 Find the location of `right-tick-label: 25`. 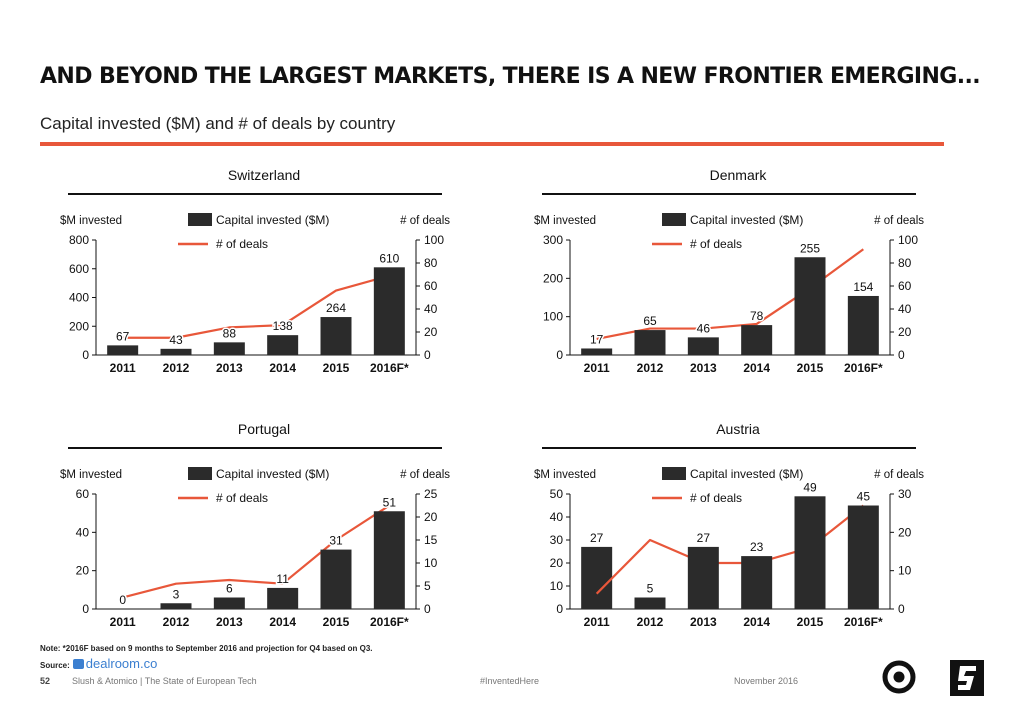

right-tick-label: 25 is located at coordinates (431, 494).